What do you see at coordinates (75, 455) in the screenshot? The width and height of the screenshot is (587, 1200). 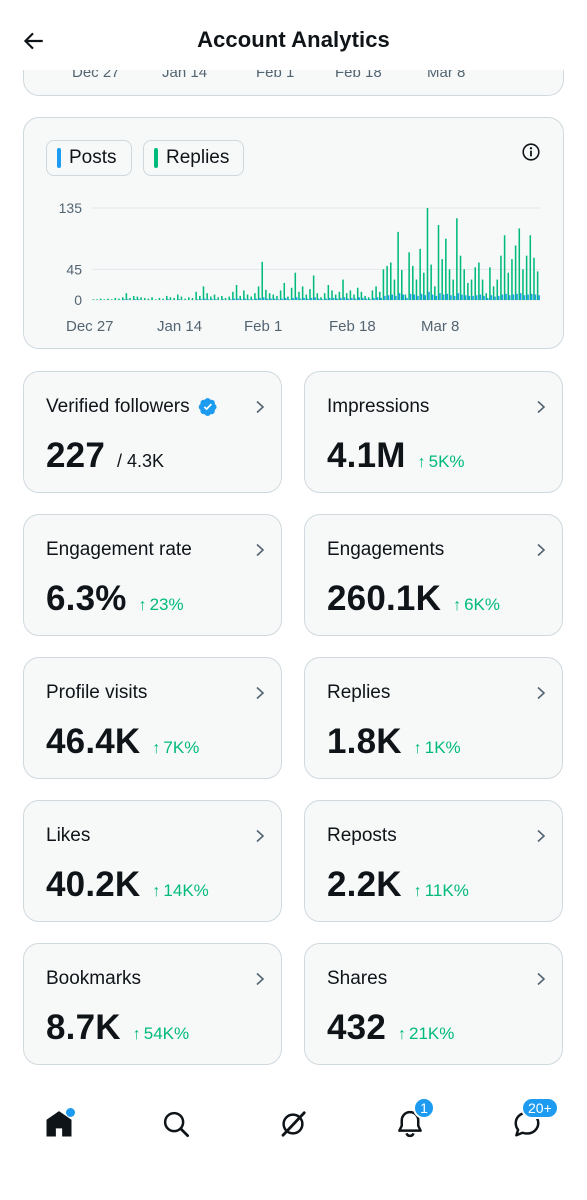 I see `metric-value: 227` at bounding box center [75, 455].